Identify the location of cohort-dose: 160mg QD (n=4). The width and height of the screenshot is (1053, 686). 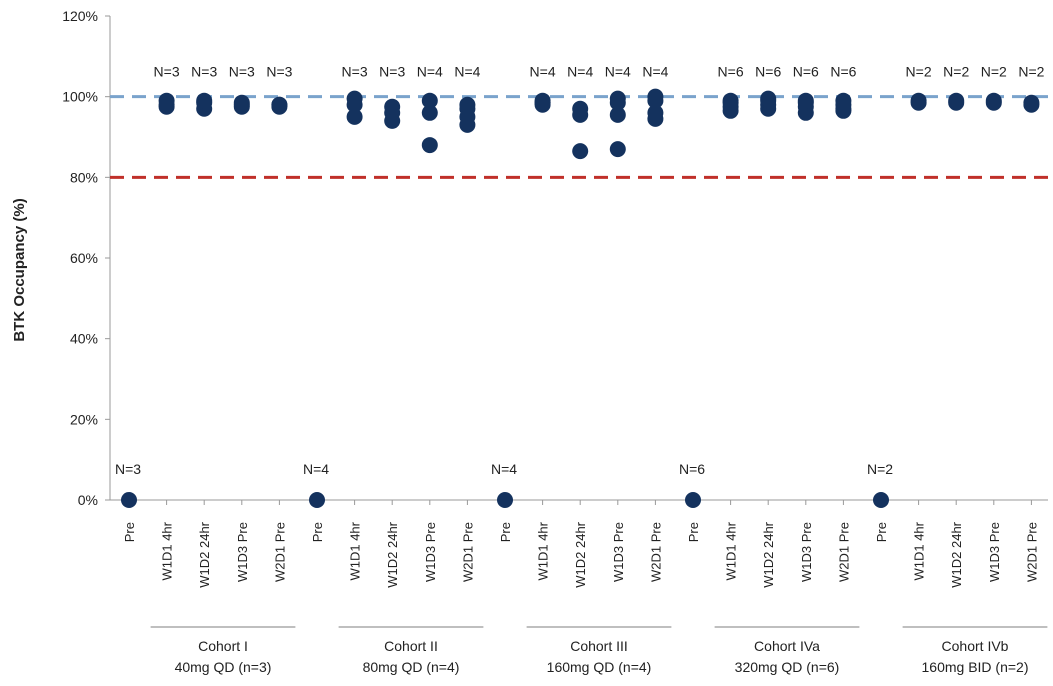
(599, 667).